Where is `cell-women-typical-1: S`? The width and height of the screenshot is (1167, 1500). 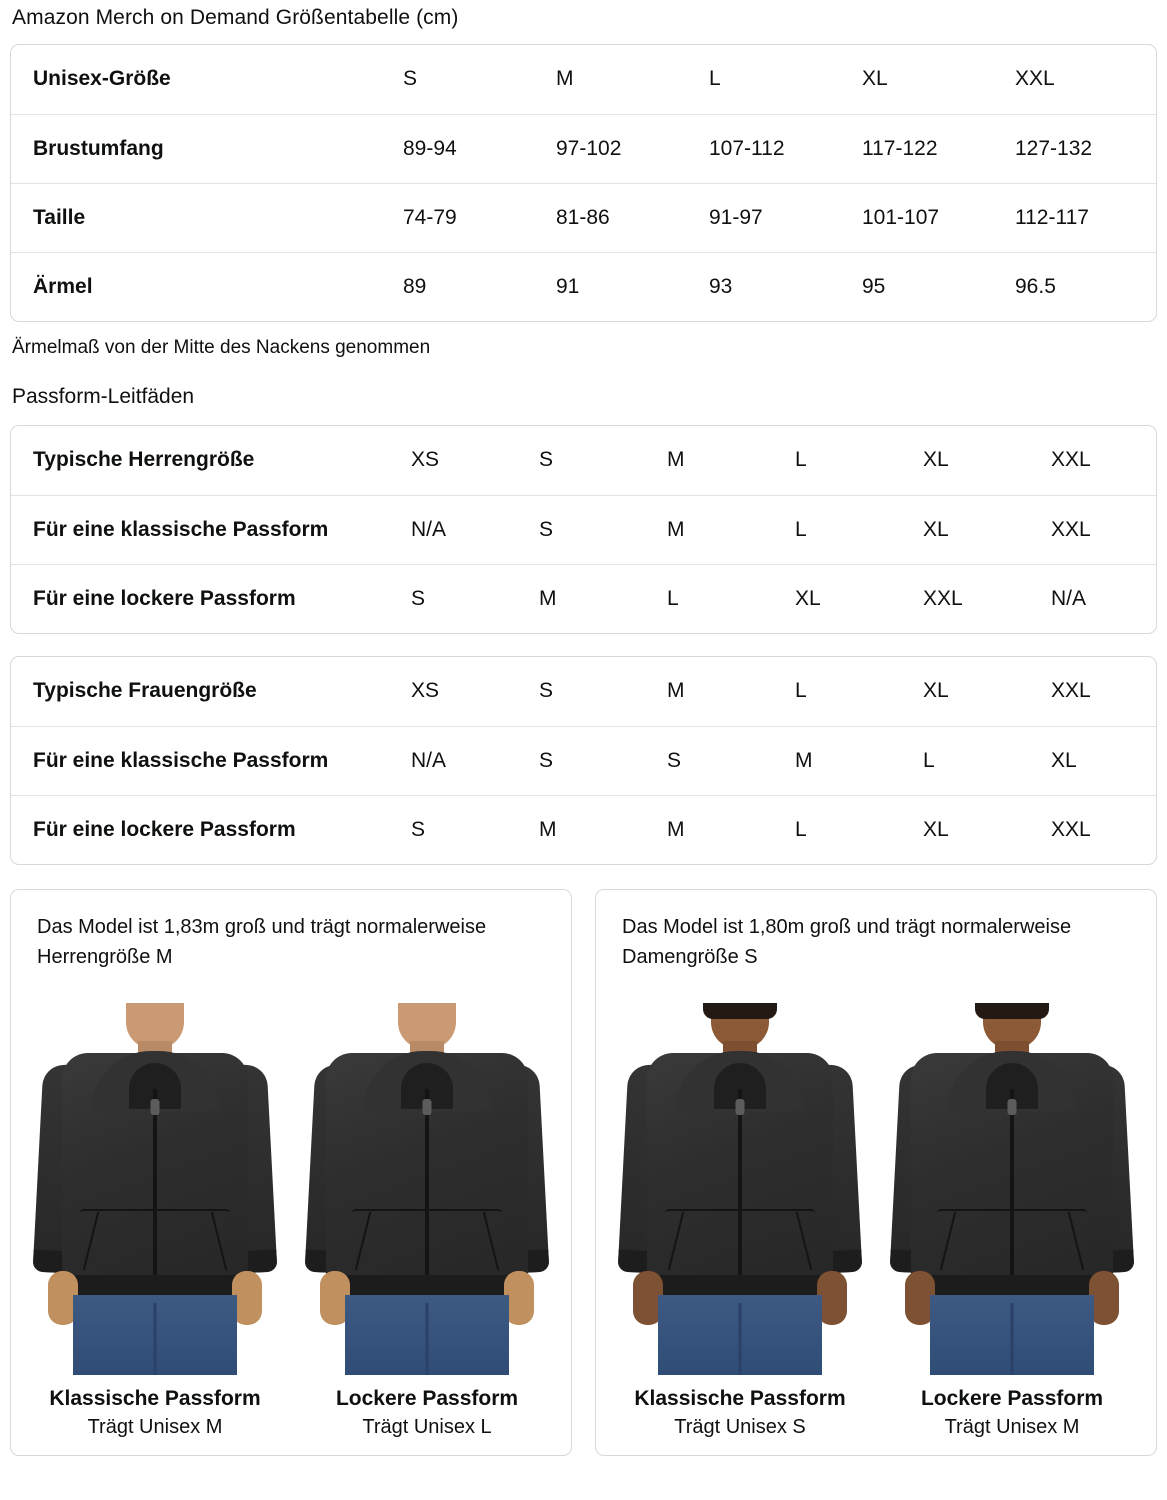 cell-women-typical-1: S is located at coordinates (546, 691).